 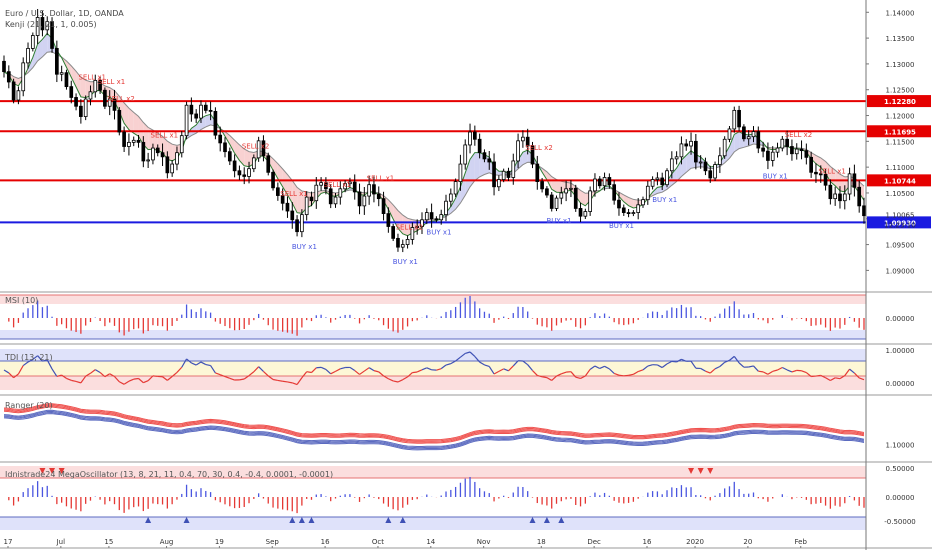 I want to click on level-tag, so click(x=899, y=180).